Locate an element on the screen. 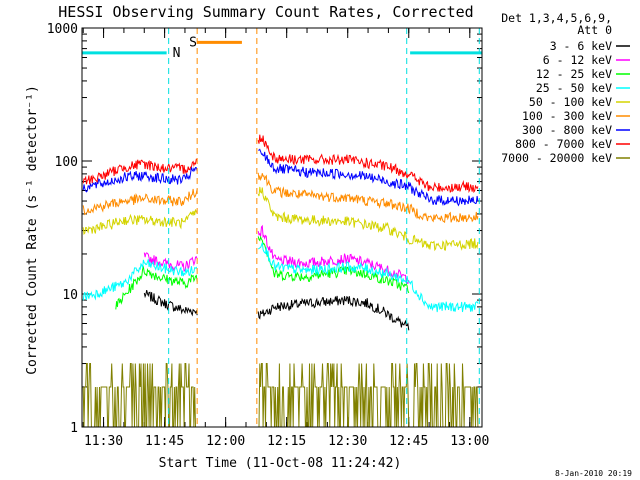  x-tick-label: 12:45 is located at coordinates (408, 441).